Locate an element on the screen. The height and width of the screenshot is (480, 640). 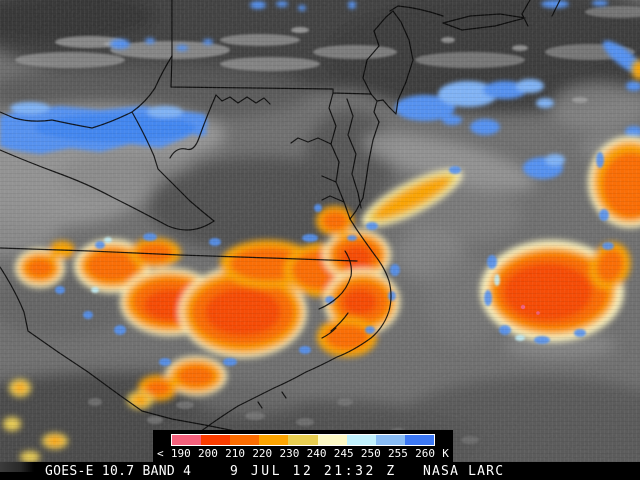
color-scale-legend: <190 200 210 220 230 240 245 250 255 260 K is located at coordinates (303, 446).